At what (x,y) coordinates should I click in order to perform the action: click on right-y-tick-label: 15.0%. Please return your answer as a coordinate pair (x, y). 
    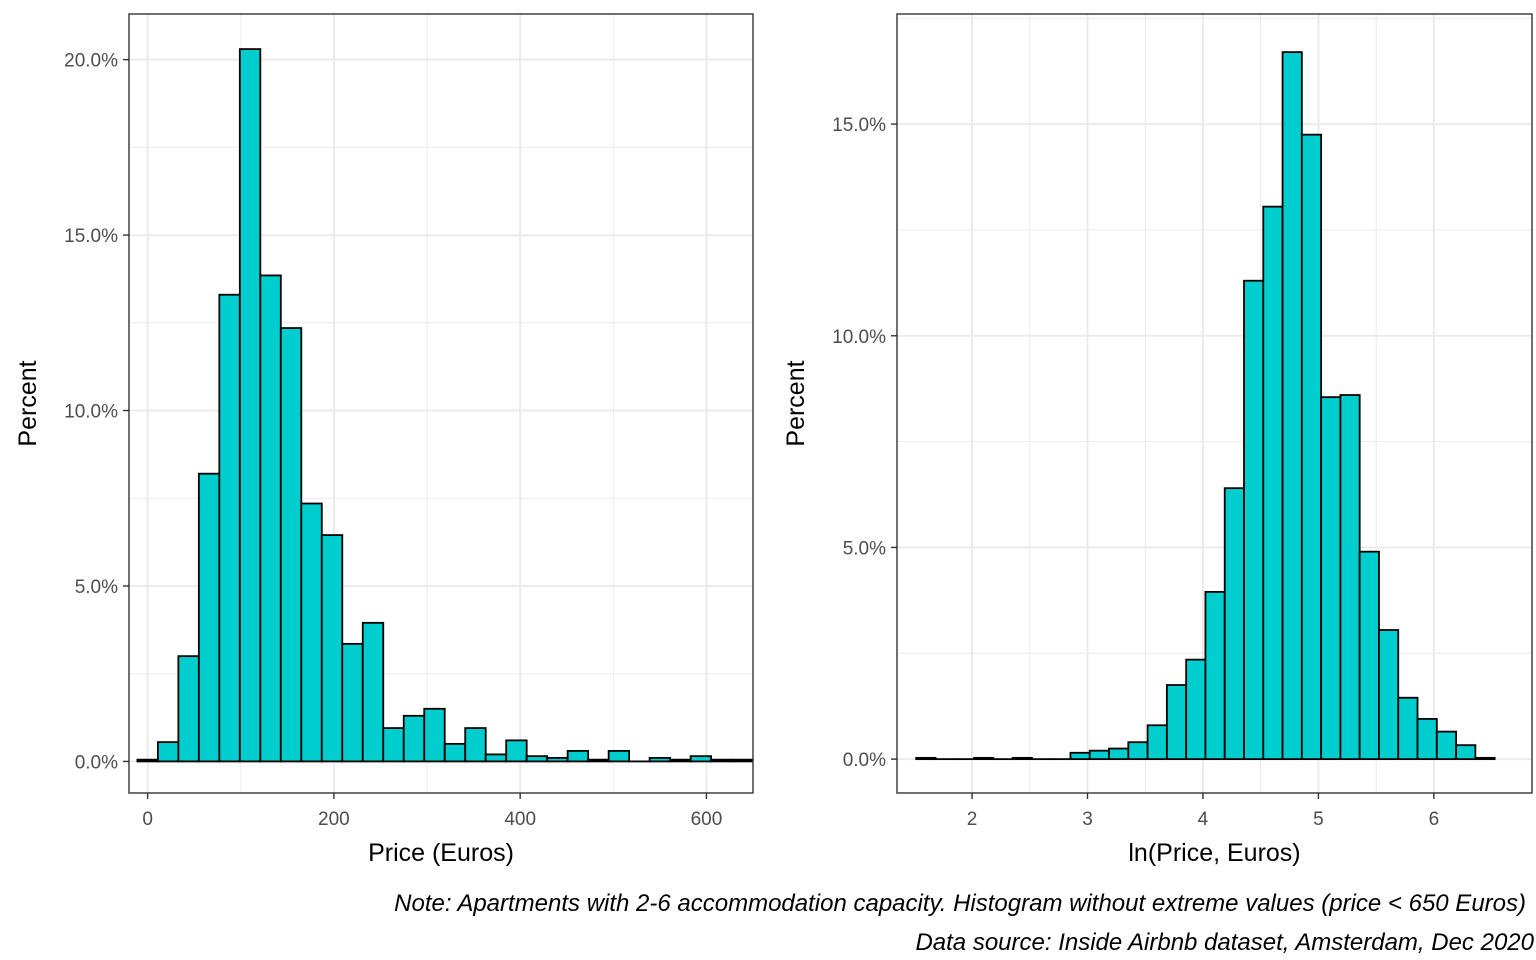
    Looking at the image, I should click on (859, 125).